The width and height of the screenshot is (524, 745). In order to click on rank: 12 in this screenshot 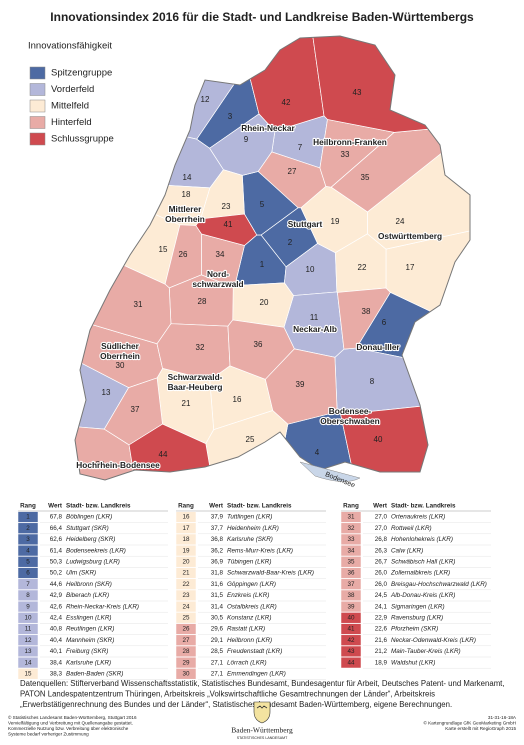, I will do `click(28, 640)`.